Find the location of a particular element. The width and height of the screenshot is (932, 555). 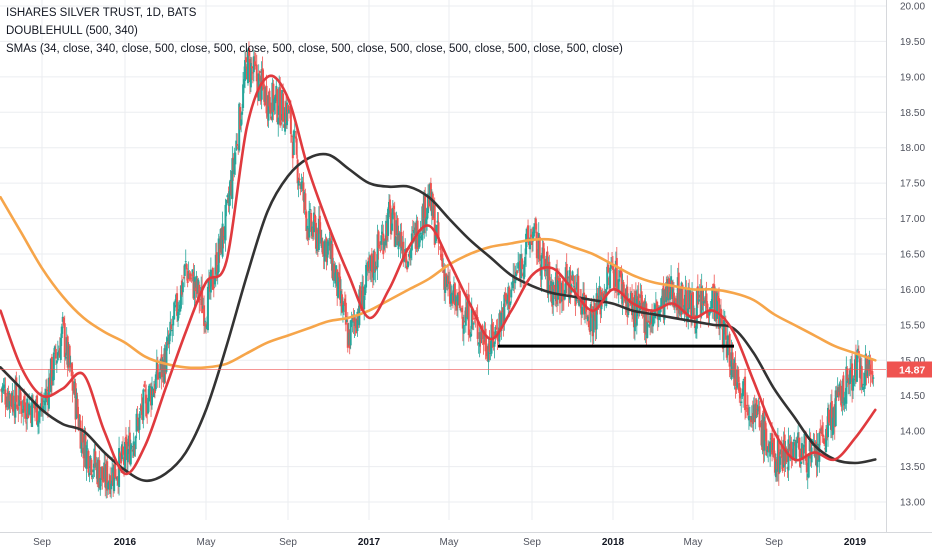

x-tick-label: 2018 is located at coordinates (613, 542).